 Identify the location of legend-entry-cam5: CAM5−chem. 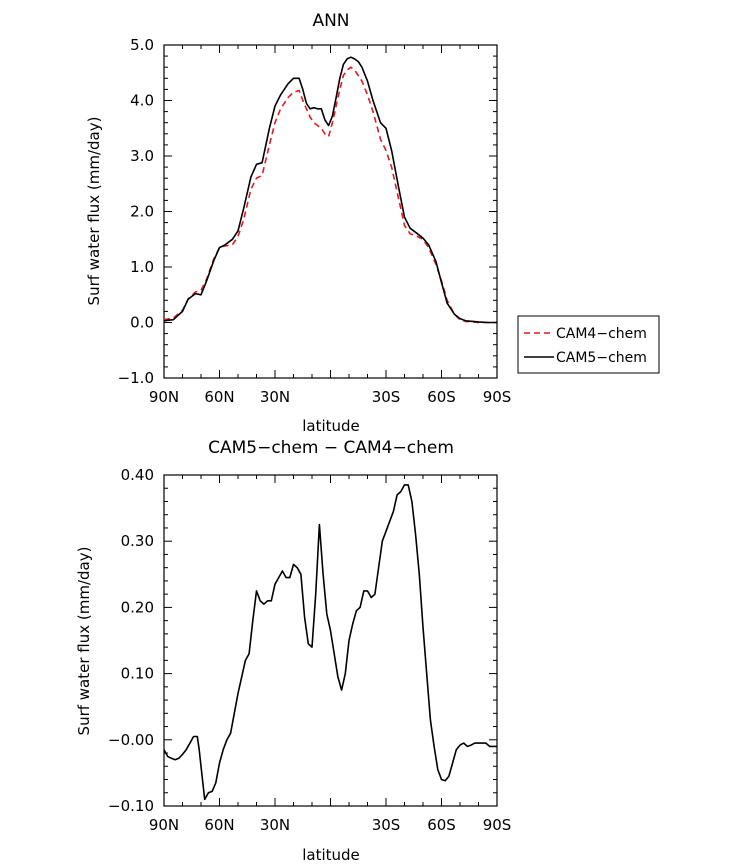
(601, 358).